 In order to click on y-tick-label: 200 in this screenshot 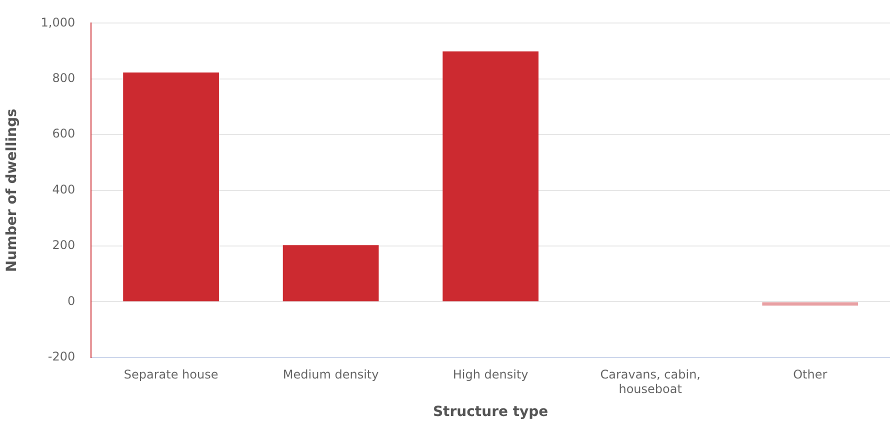, I will do `click(64, 245)`.